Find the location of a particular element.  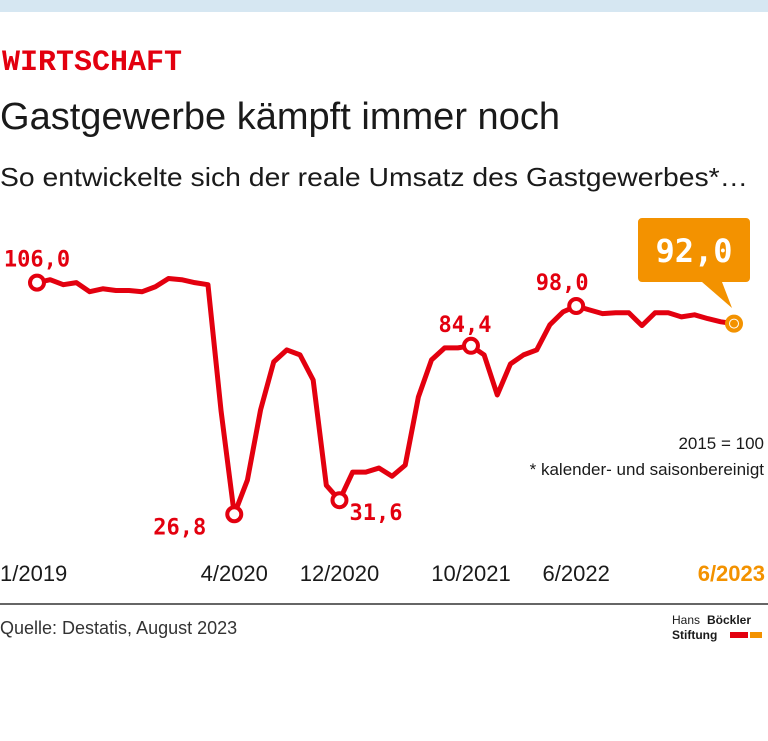

x-tick-label: 12/2020 is located at coordinates (340, 573).